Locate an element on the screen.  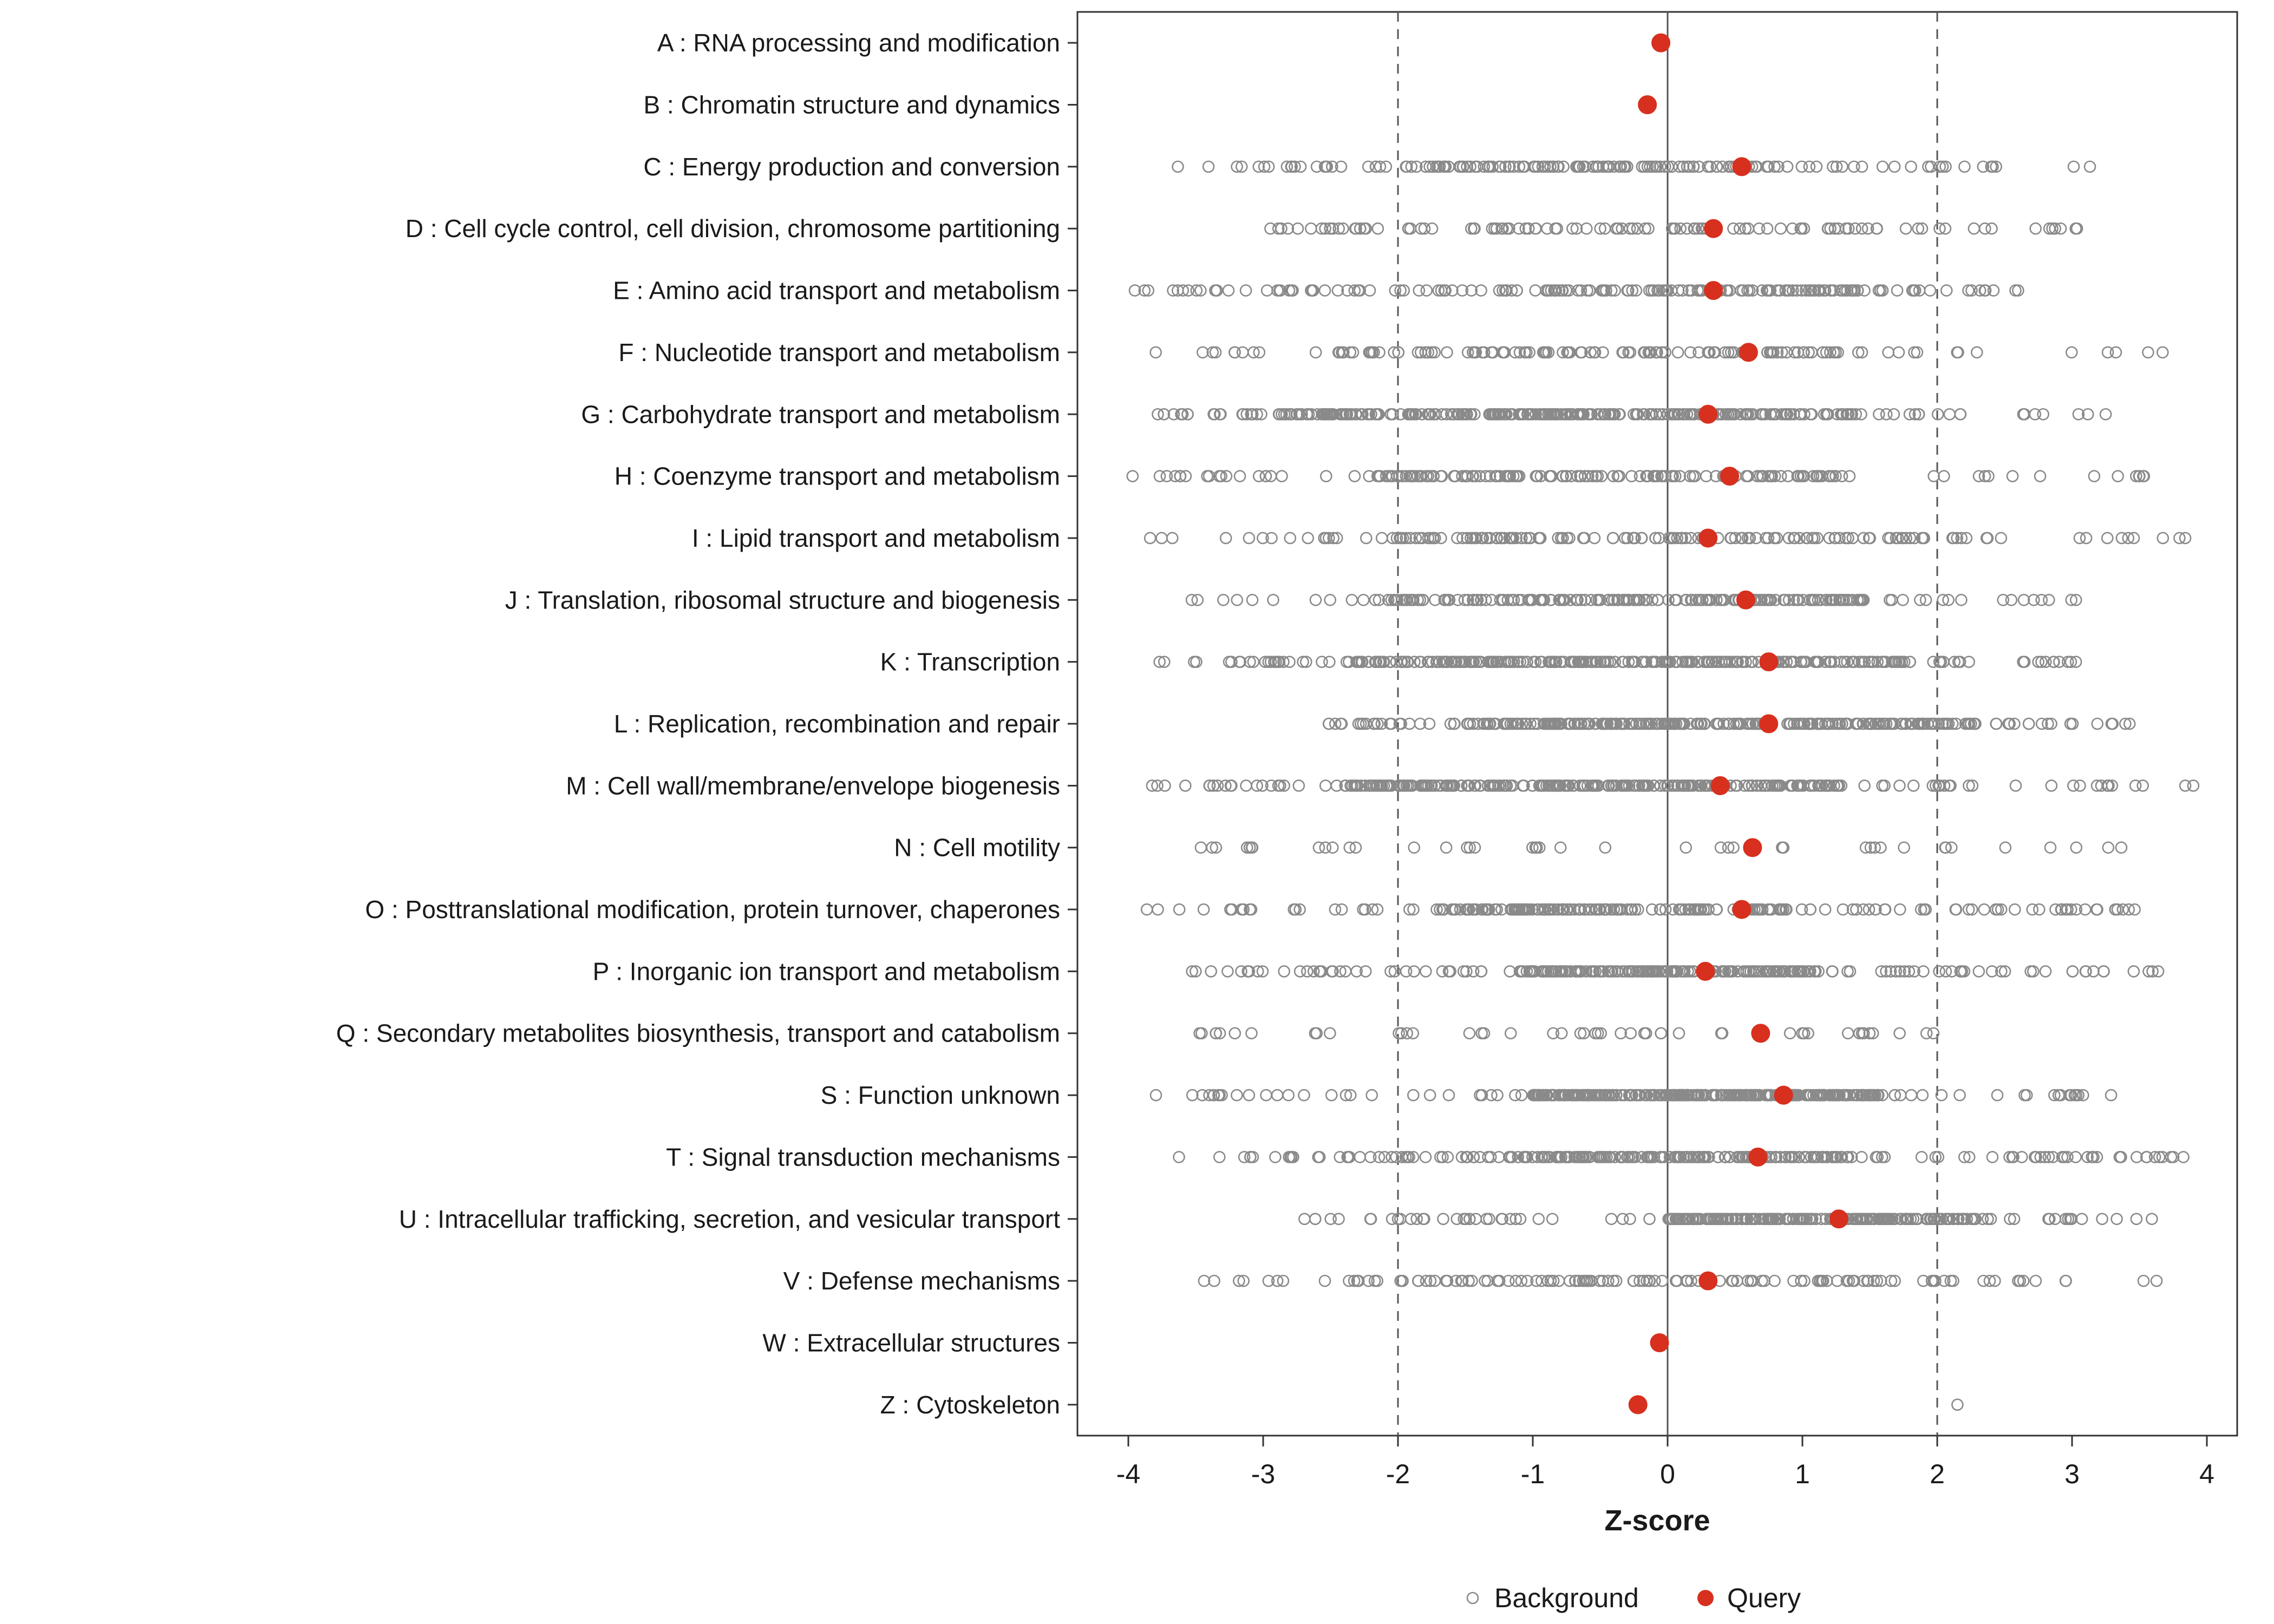
row-T: T : Signal transduction mechanisms is located at coordinates (1428, 1157).